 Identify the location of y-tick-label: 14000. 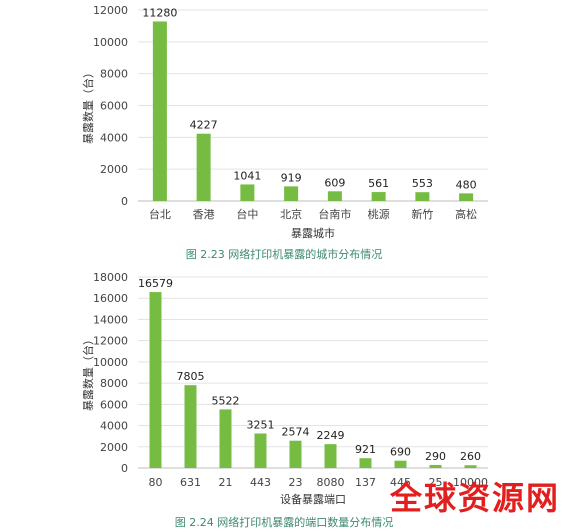
(110, 319).